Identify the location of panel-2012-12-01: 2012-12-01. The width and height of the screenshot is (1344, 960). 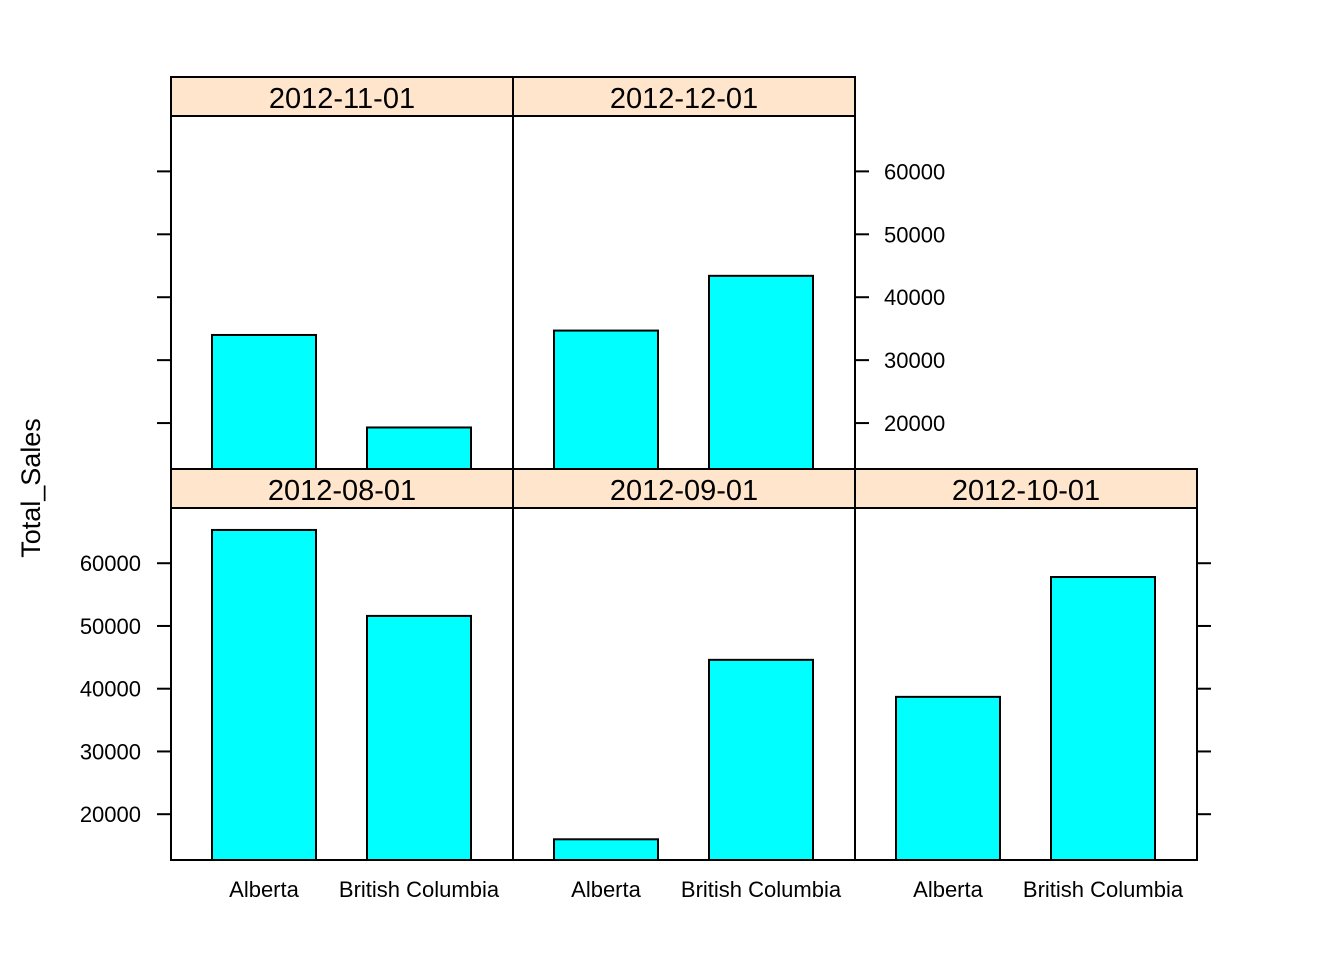
(684, 273).